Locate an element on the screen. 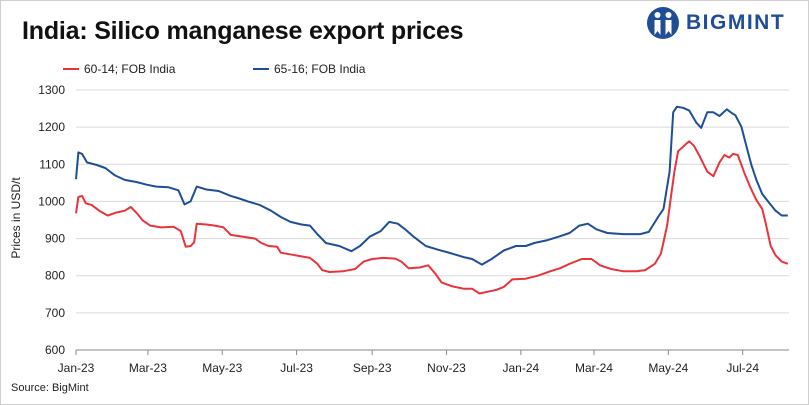  x-tick-label: Jul-24 is located at coordinates (742, 368).